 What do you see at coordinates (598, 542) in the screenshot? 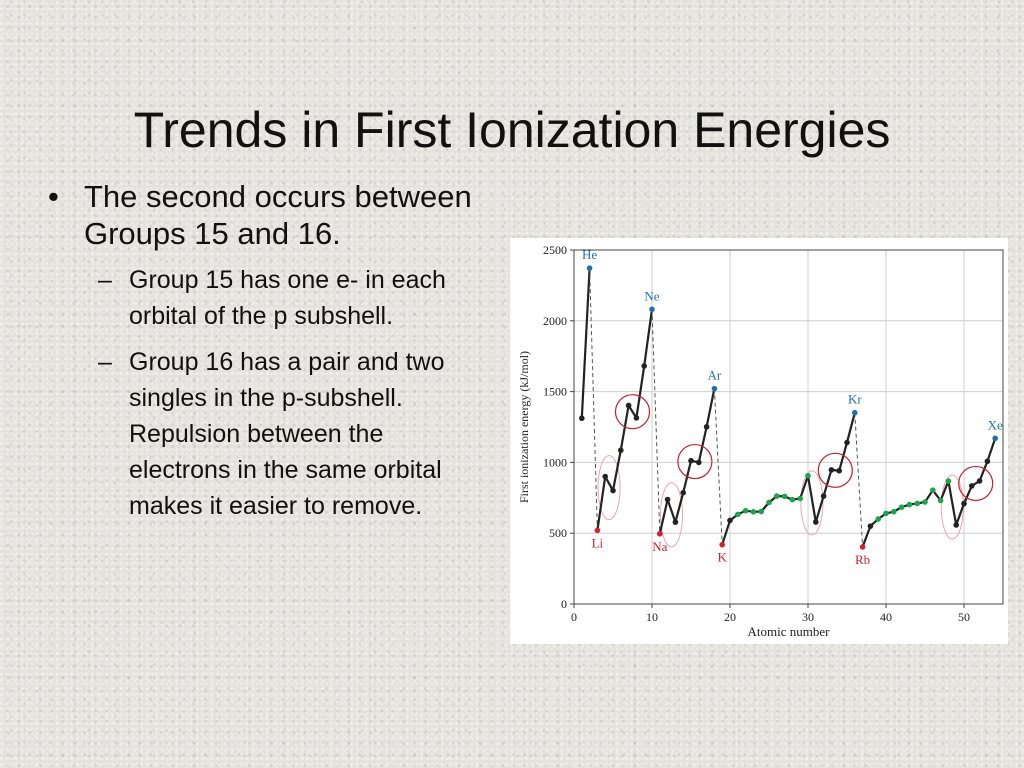
I see `element-label: Li` at bounding box center [598, 542].